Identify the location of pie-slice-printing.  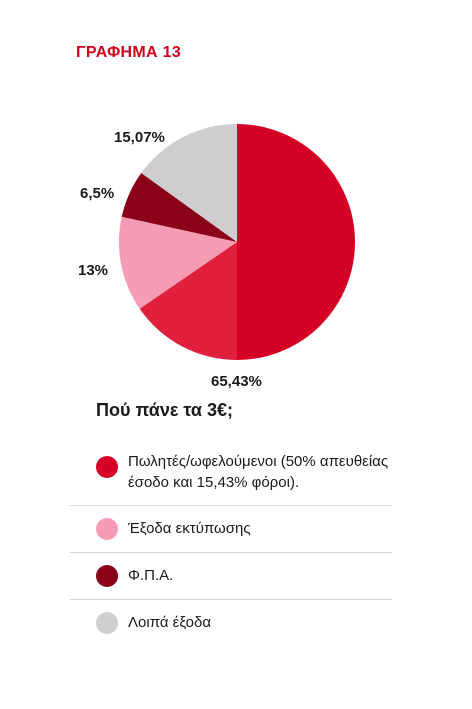
(178, 262).